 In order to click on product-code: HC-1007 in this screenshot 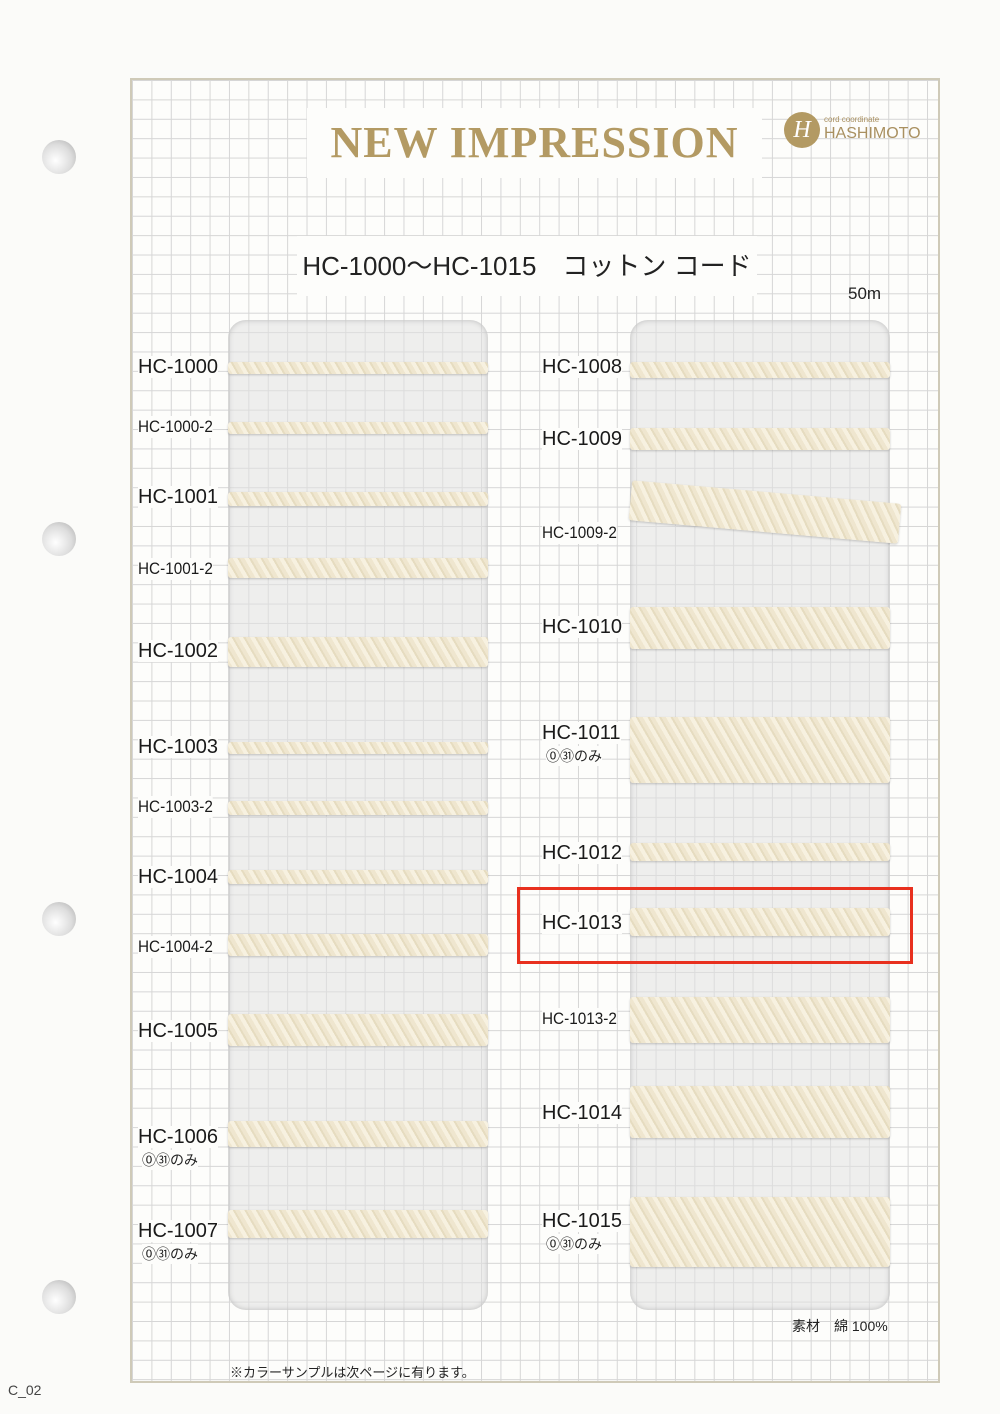, I will do `click(178, 1231)`.